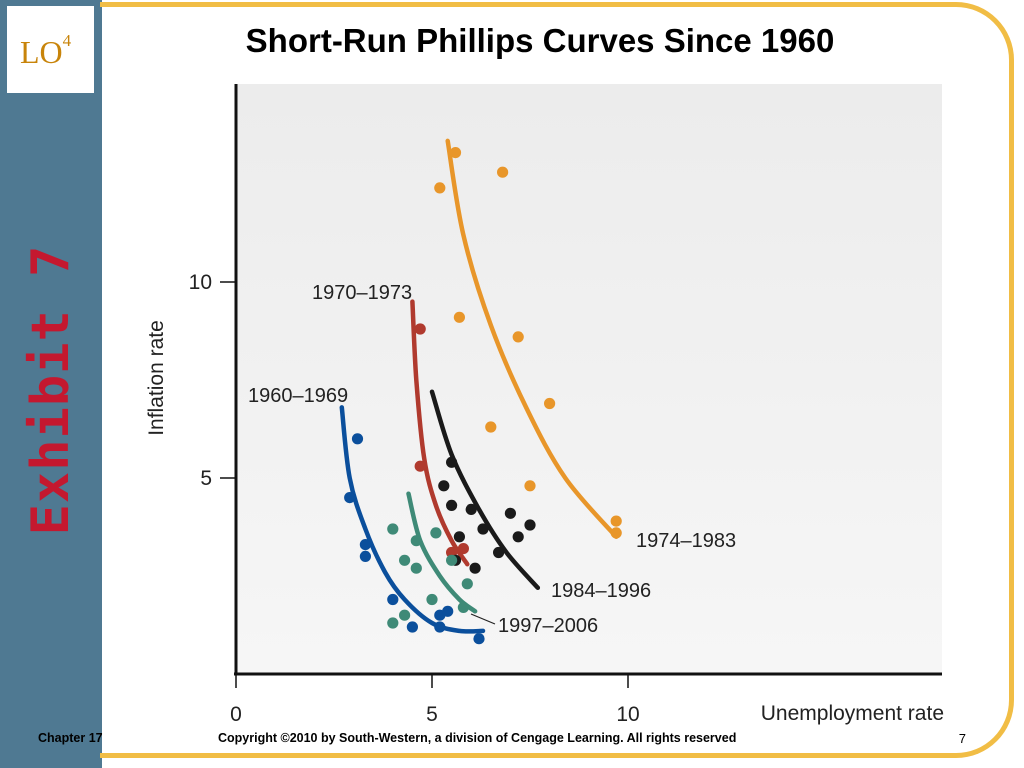  I want to click on y-tick-label-1: 5, so click(206, 478).